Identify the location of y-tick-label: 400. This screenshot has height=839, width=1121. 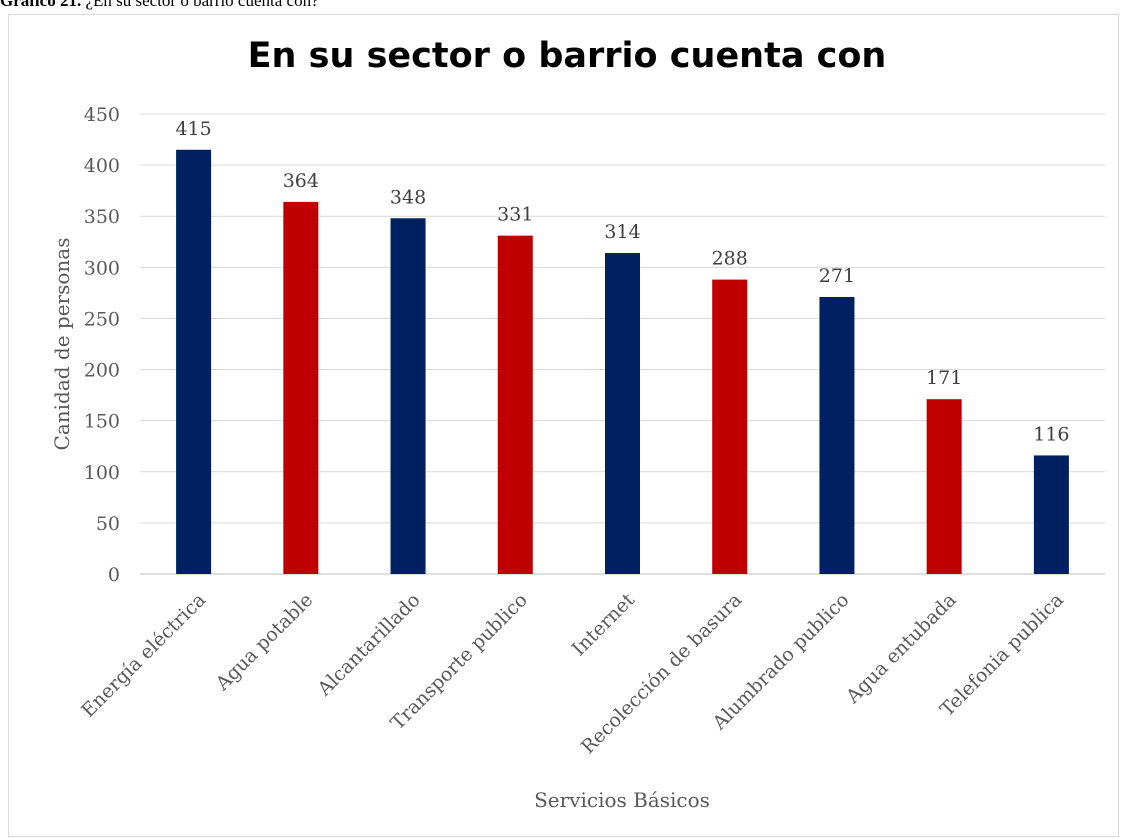
(102, 166).